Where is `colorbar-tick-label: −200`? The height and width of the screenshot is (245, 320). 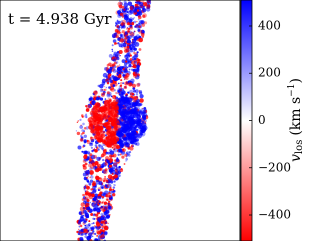
colorbar-tick-label: −200 is located at coordinates (274, 167).